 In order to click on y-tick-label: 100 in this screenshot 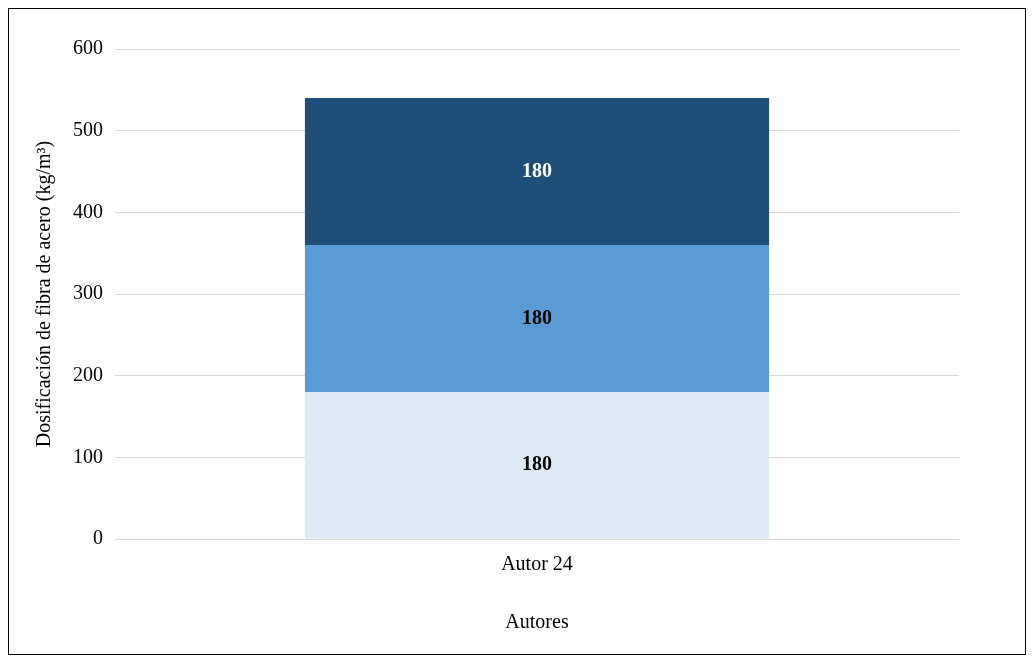, I will do `click(88, 455)`.